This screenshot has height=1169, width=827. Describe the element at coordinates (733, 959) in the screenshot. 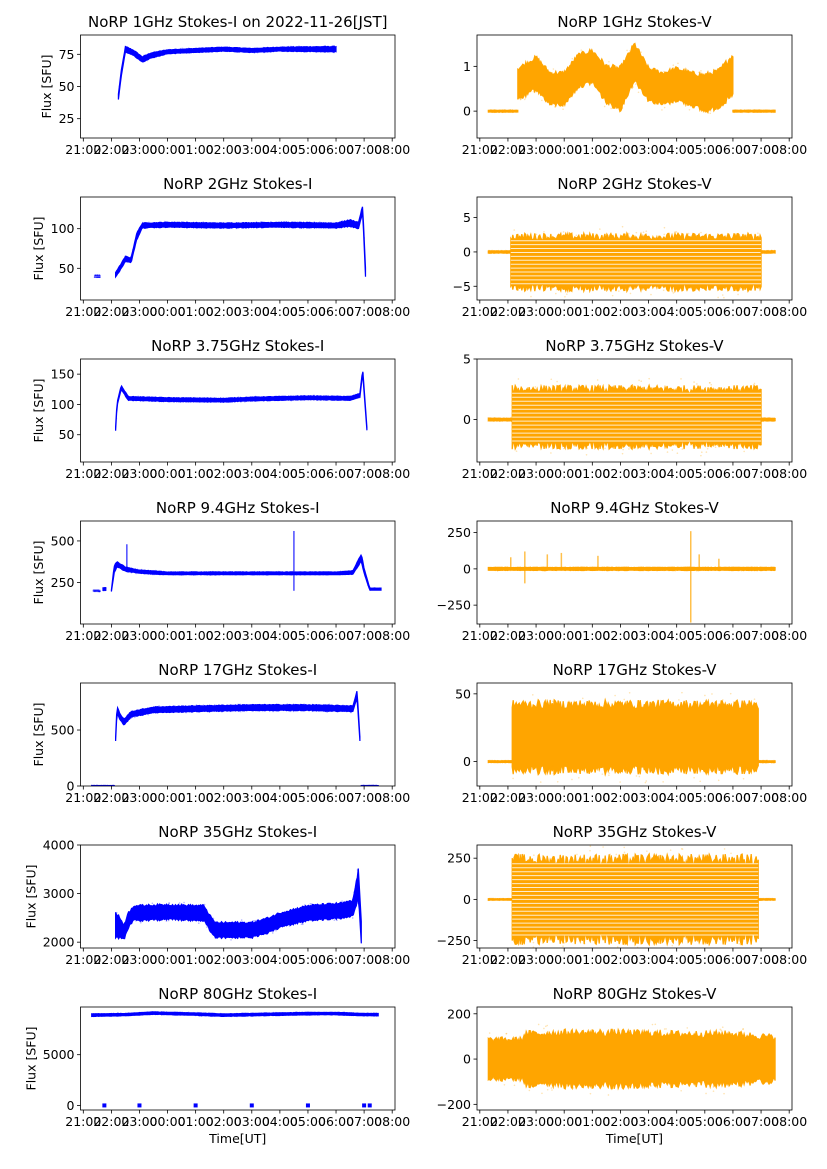

I see `x-tick-label: 06:00` at that location.